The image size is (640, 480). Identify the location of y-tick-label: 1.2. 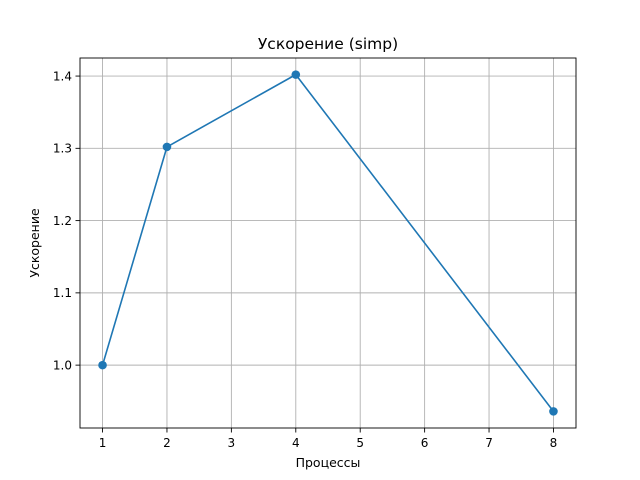
(62, 221).